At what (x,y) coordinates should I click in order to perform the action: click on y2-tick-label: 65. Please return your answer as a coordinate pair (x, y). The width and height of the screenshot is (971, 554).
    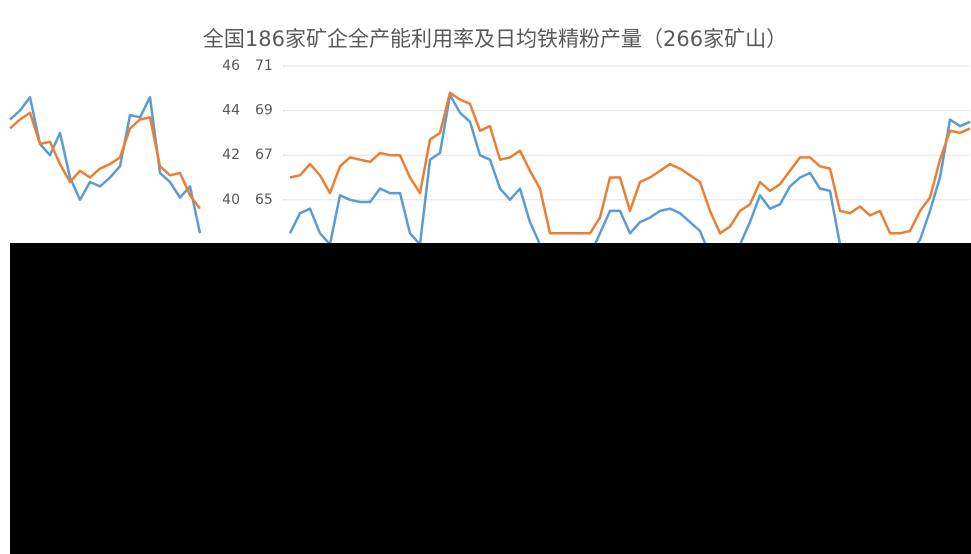
    Looking at the image, I should click on (264, 200).